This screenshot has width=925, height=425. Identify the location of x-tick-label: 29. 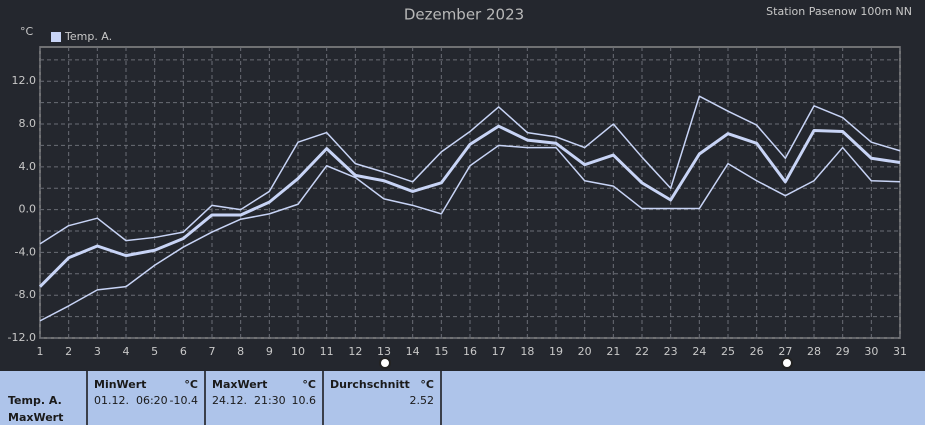
(843, 351).